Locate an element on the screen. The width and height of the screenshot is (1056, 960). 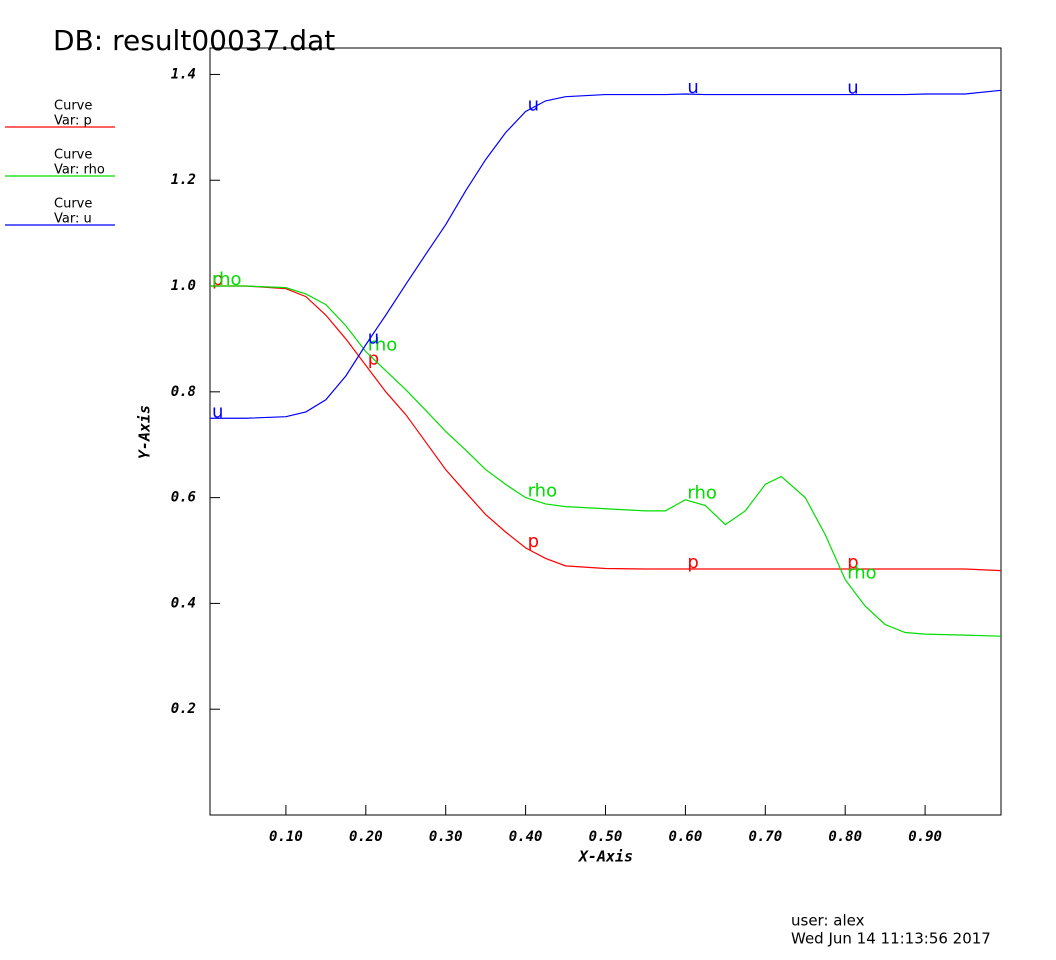
x-tick-label: 0.30 is located at coordinates (446, 837).